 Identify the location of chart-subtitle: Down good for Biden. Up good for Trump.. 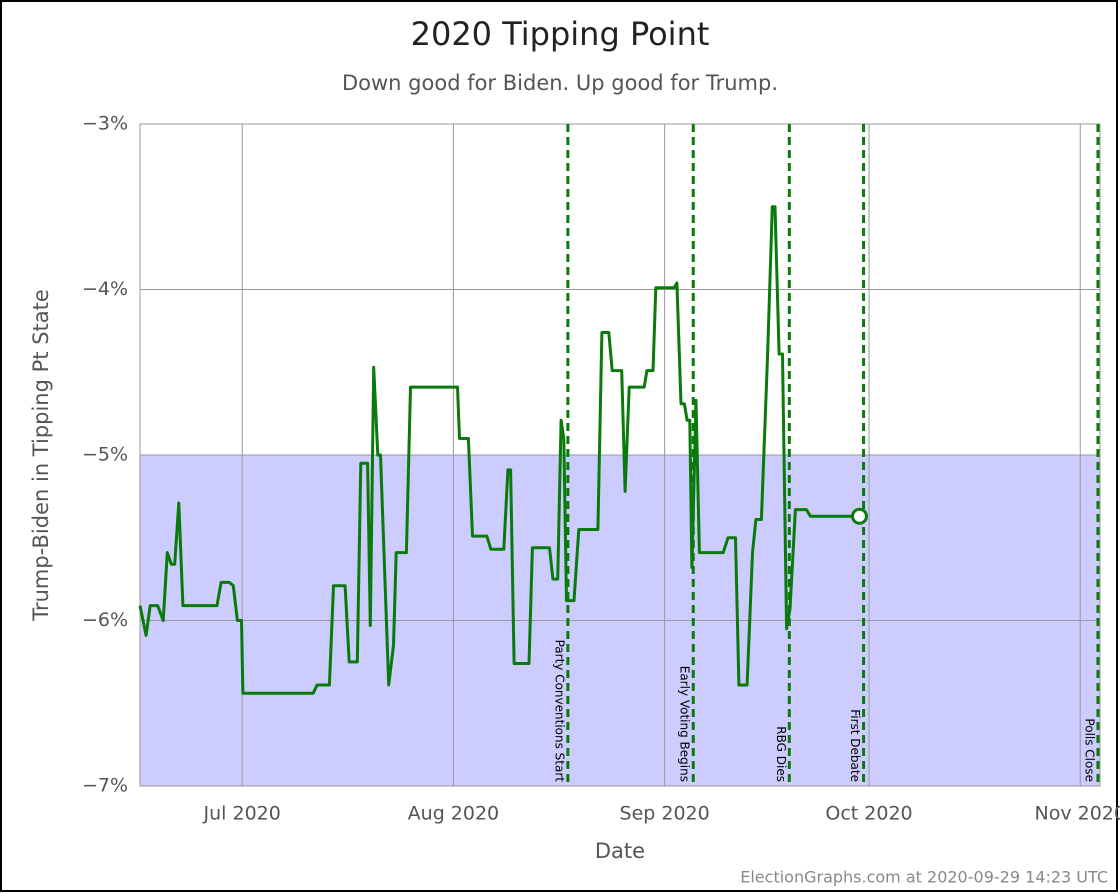
(560, 83).